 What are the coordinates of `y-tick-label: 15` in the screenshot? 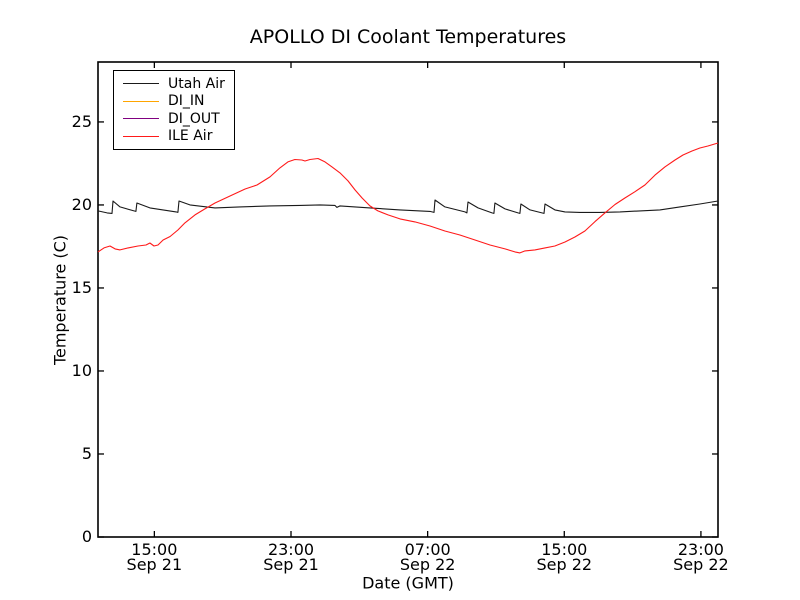 It's located at (81, 287).